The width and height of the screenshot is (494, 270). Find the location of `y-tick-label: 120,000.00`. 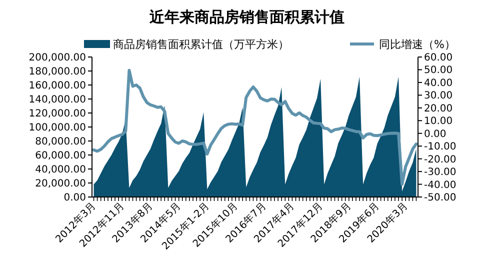

y-tick-label: 120,000.00 is located at coordinates (57, 114).